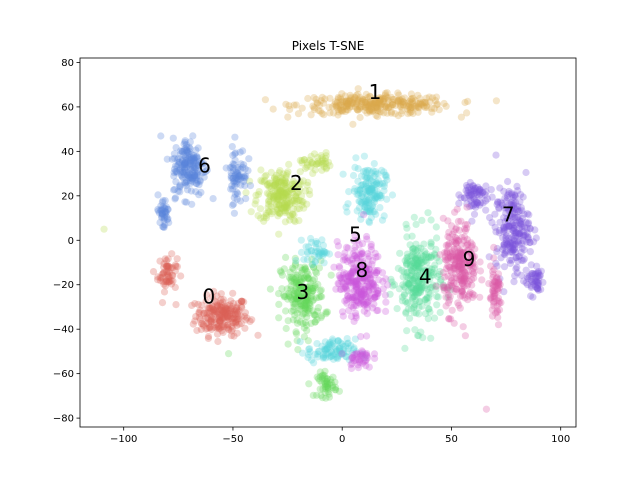 This screenshot has height=480, width=640. What do you see at coordinates (204, 165) in the screenshot?
I see `cluster-label-6: 6` at bounding box center [204, 165].